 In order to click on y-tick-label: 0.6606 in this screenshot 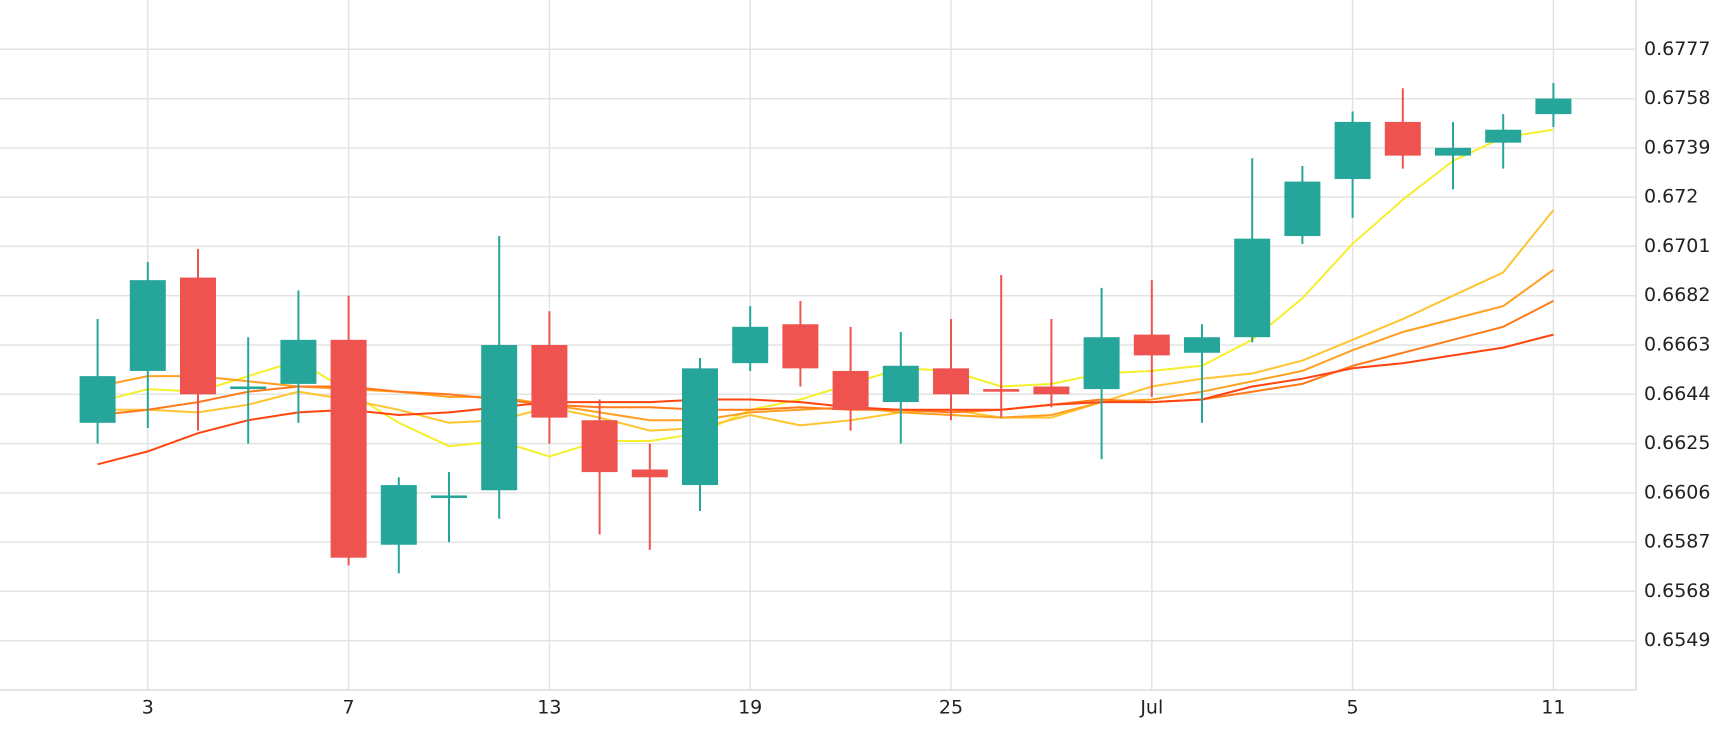, I will do `click(1677, 492)`.